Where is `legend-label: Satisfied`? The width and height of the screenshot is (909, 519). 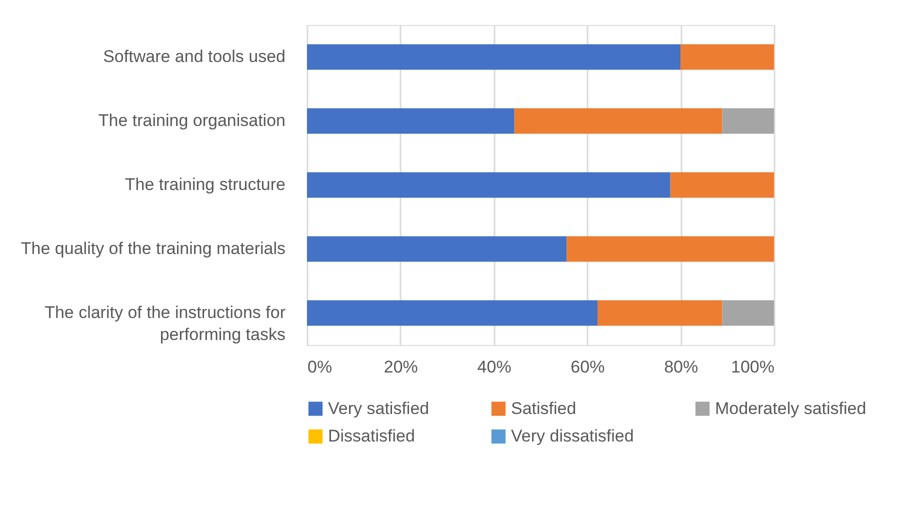
legend-label: Satisfied is located at coordinates (543, 408).